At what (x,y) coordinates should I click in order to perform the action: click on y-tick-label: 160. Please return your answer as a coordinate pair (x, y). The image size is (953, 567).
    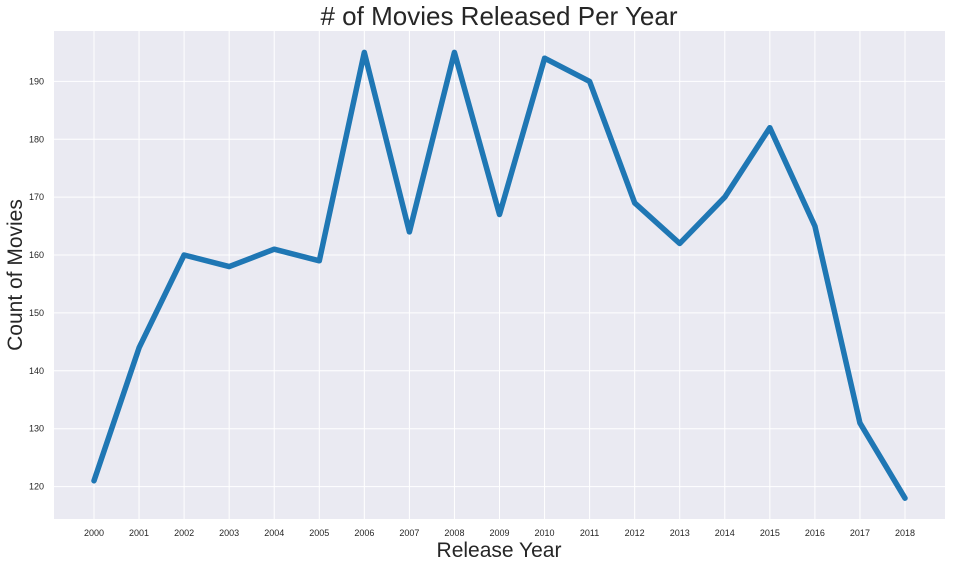
    Looking at the image, I should click on (36, 255).